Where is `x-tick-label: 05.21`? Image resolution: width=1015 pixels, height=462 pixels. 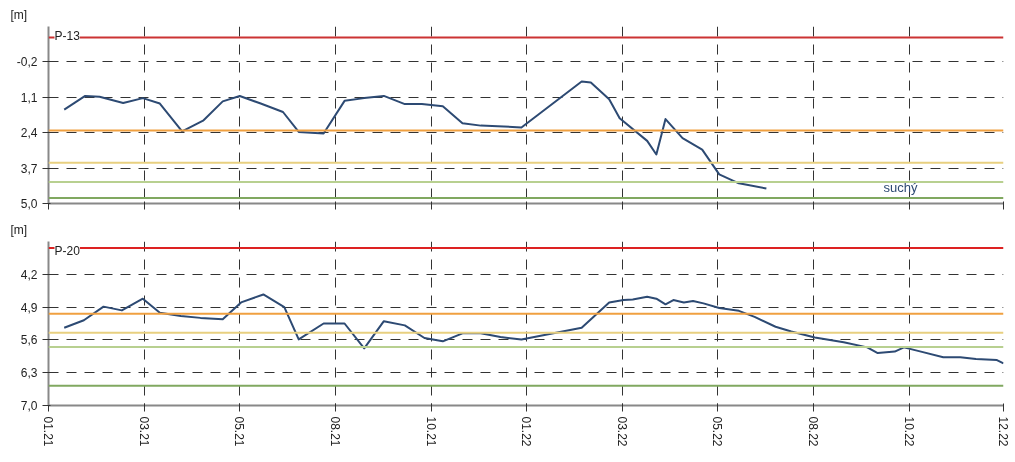 x-tick-label: 05.21 is located at coordinates (239, 431).